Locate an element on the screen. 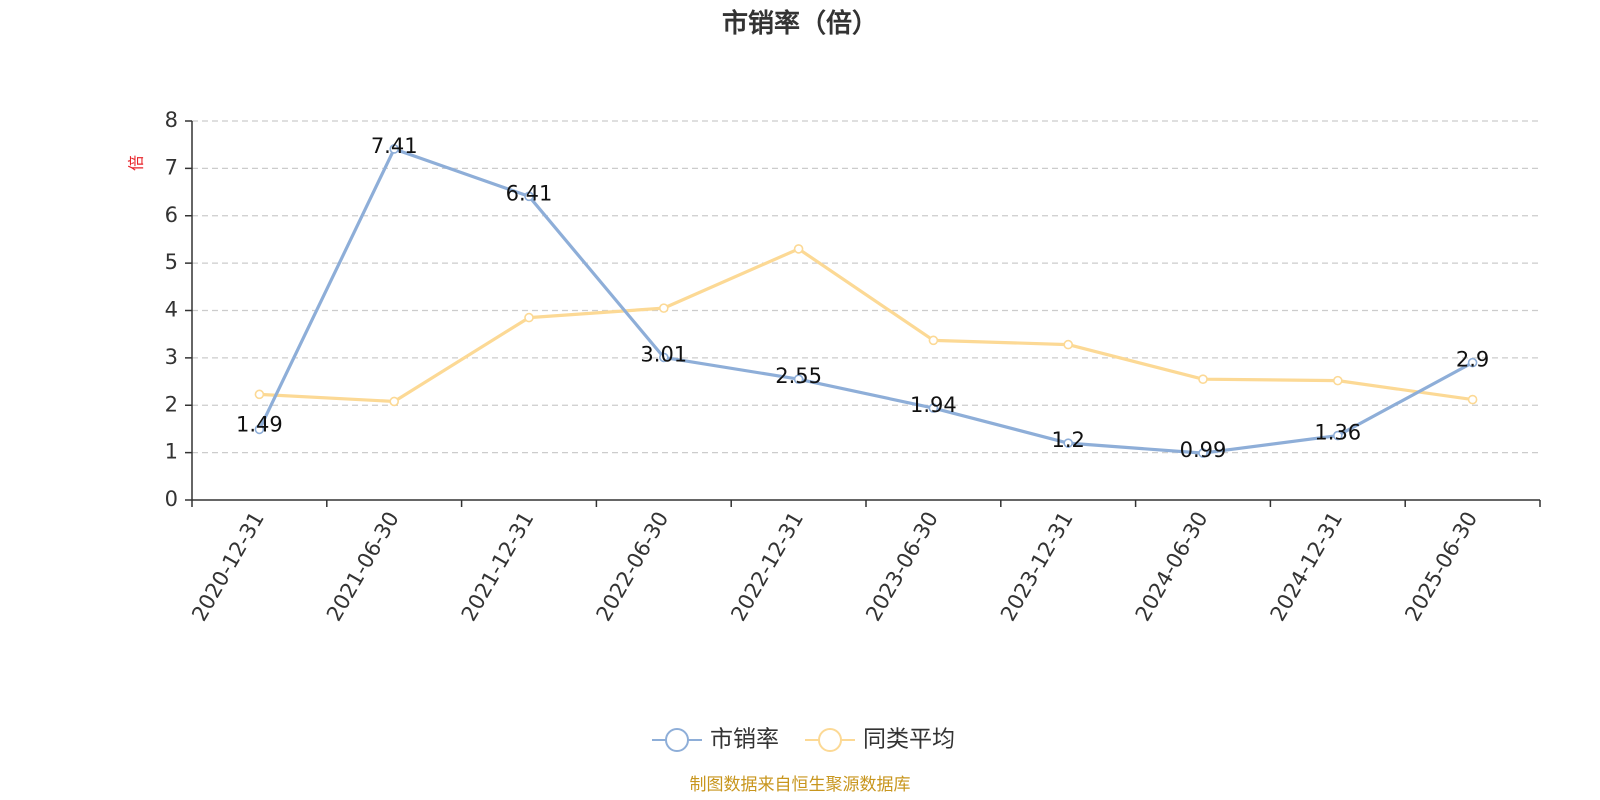  data-label: 6.41 is located at coordinates (529, 193).